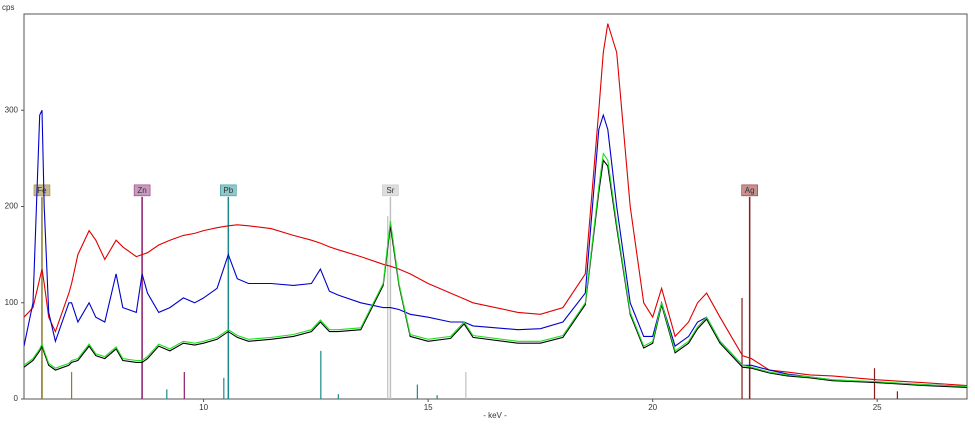  Describe the element at coordinates (652, 407) in the screenshot. I see `x-tick-label: 20` at that location.